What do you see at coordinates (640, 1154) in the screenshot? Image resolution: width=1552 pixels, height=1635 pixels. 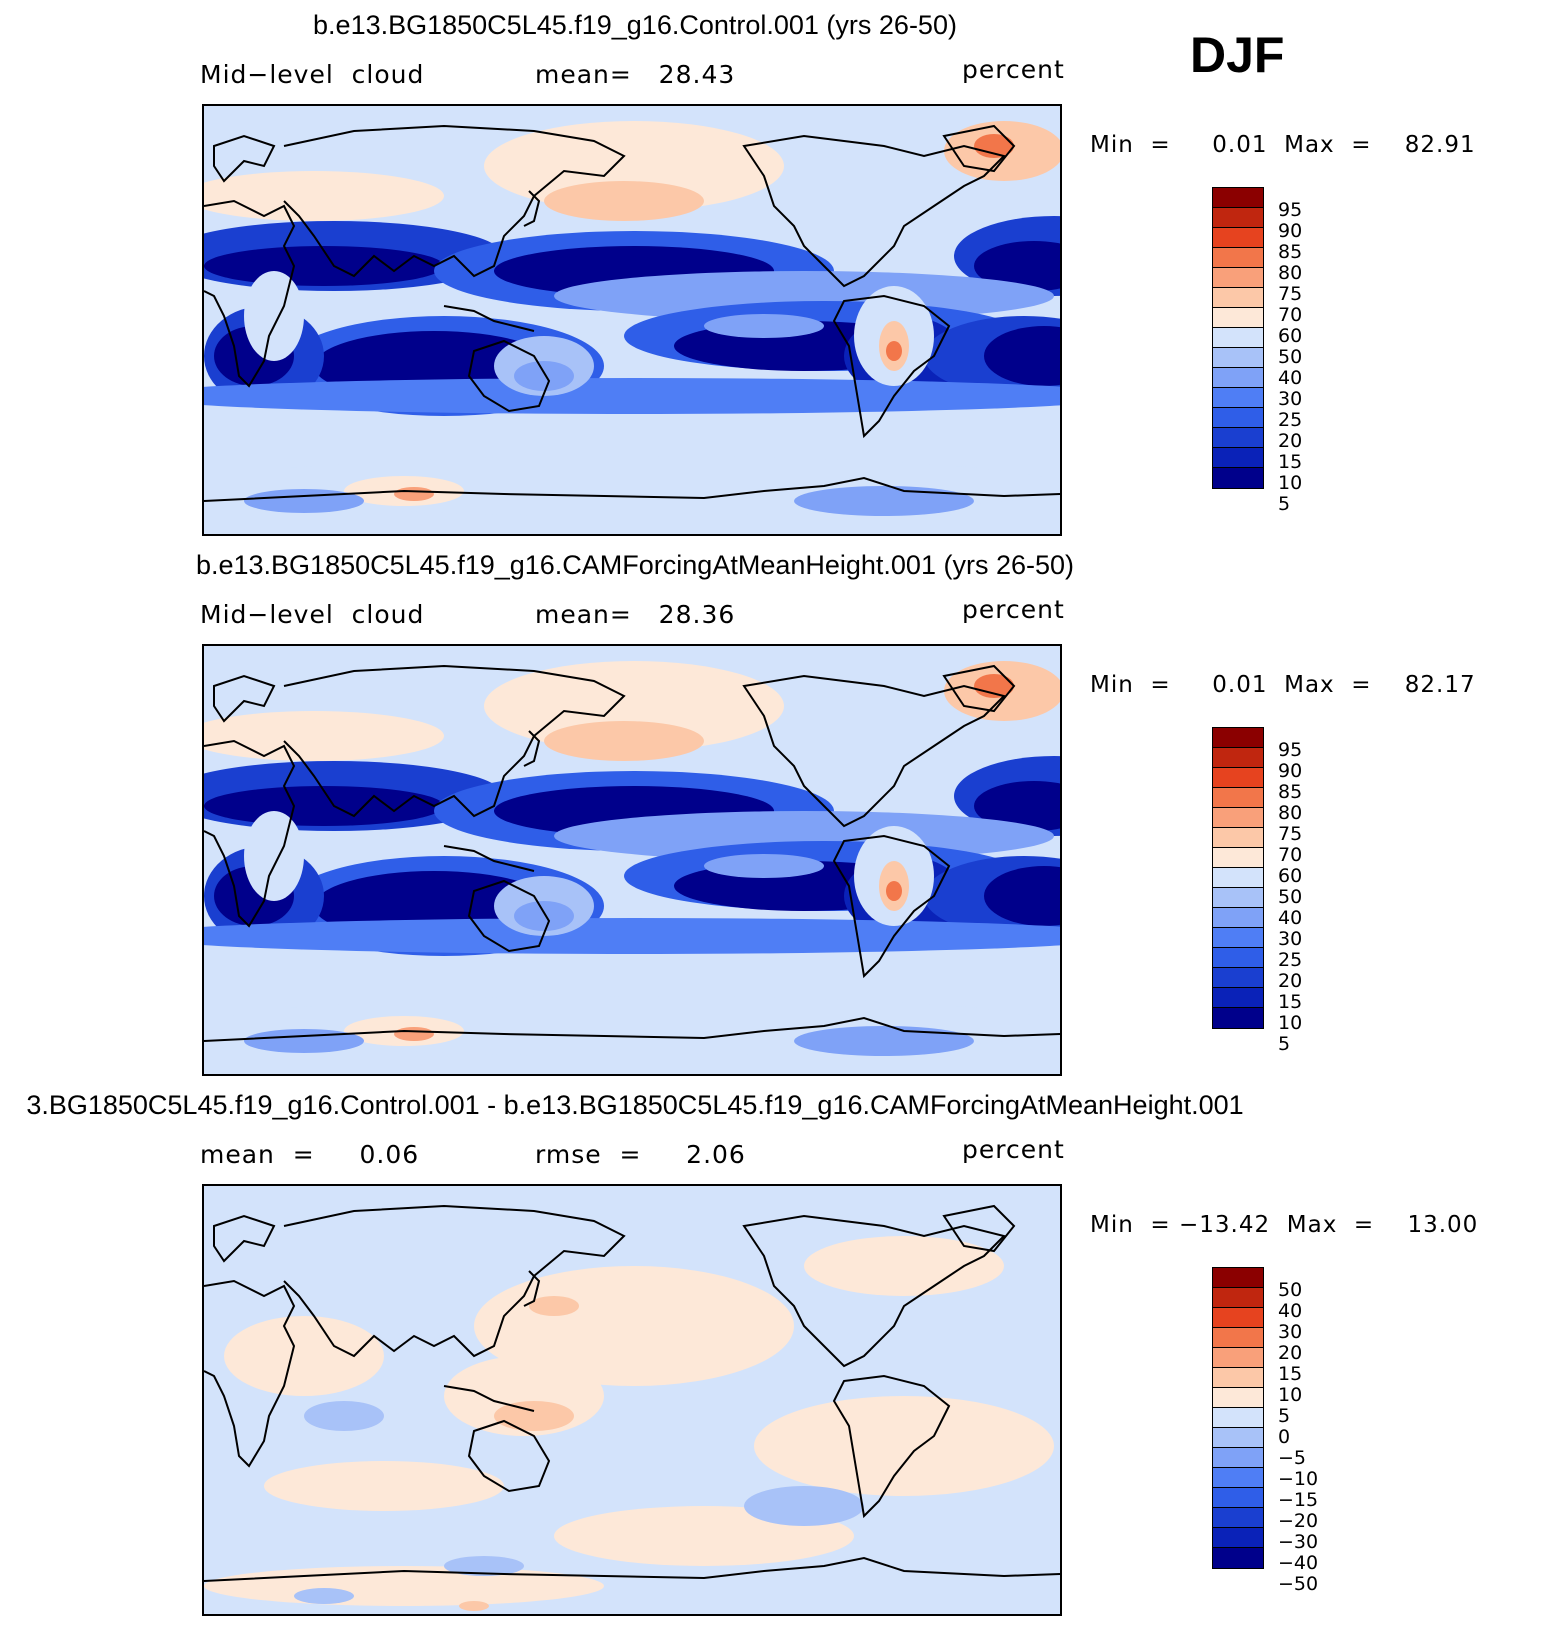 I see `rmse-label: rmse = 2.06` at bounding box center [640, 1154].